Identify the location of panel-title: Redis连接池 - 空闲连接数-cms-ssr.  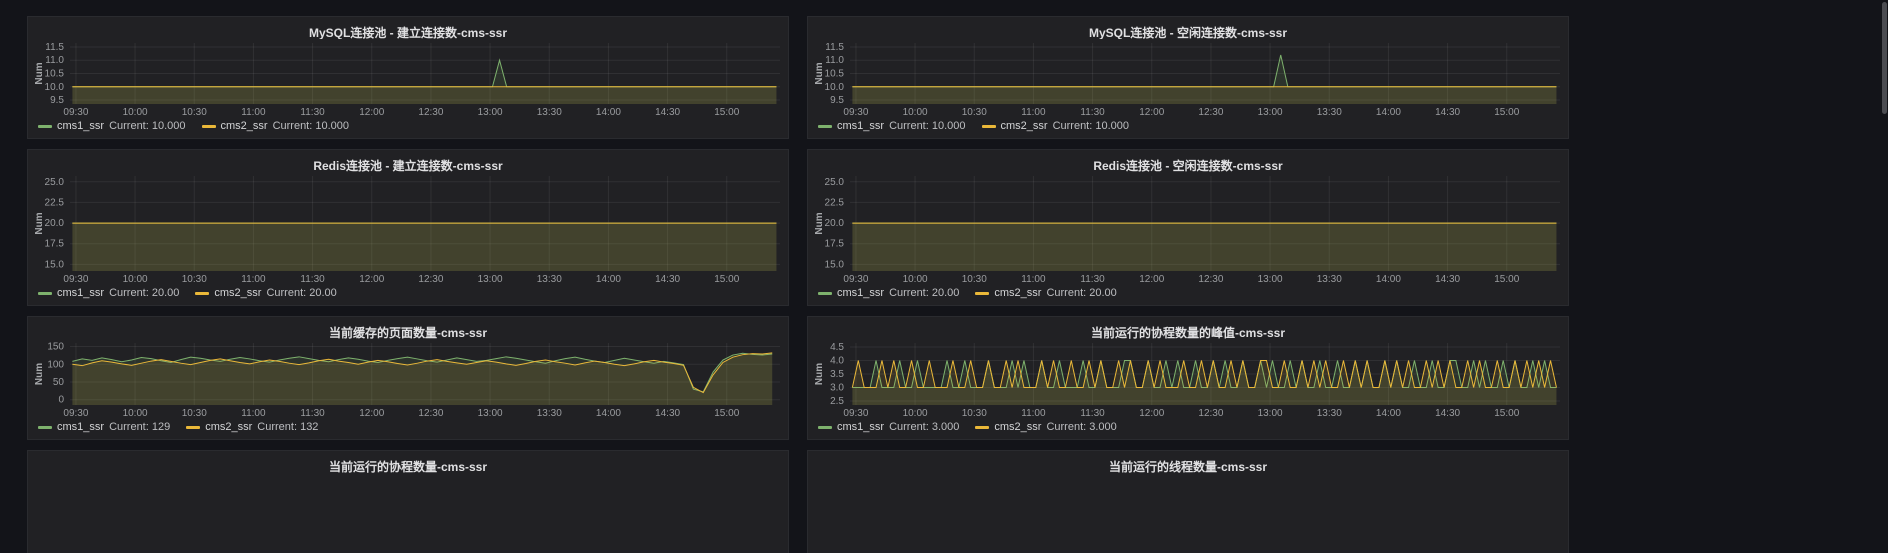
(1188, 165).